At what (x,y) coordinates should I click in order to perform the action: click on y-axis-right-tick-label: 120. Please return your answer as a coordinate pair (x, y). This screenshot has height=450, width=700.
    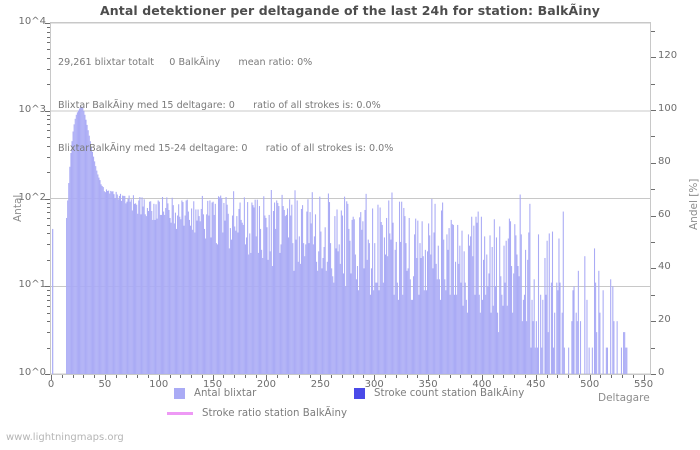
    Looking at the image, I should click on (668, 56).